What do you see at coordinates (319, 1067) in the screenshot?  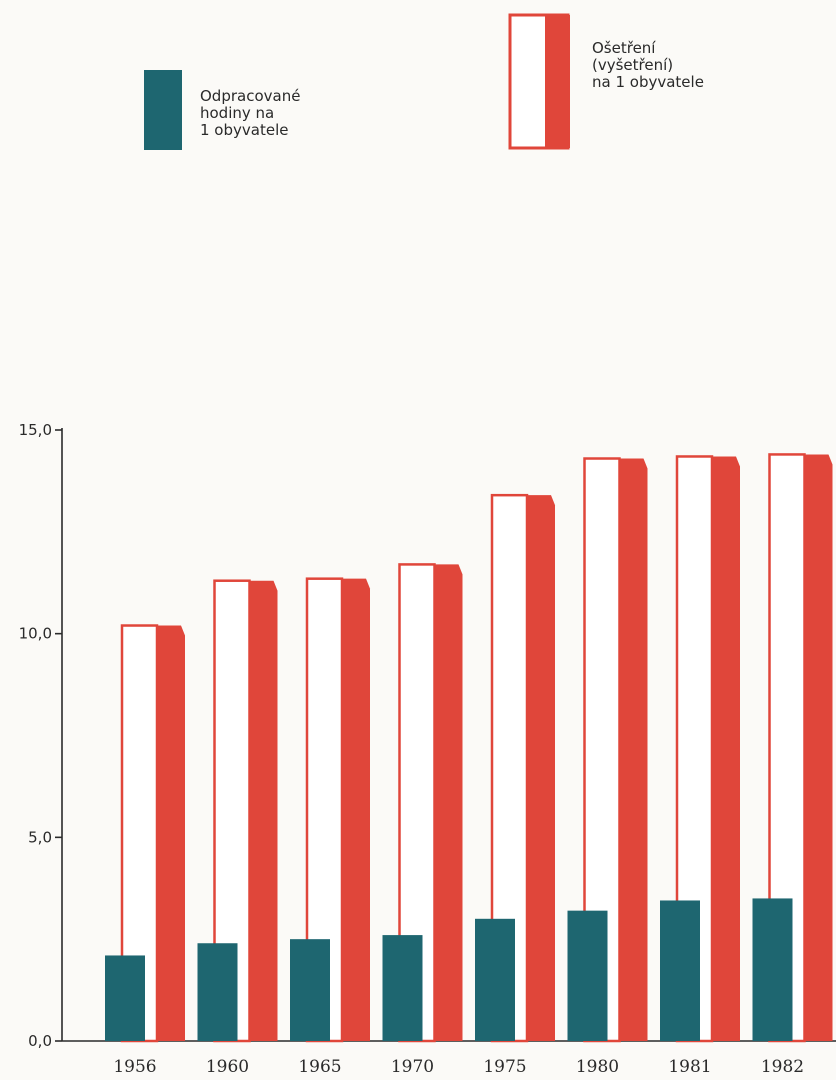 I see `x-tick-label: 1965` at bounding box center [319, 1067].